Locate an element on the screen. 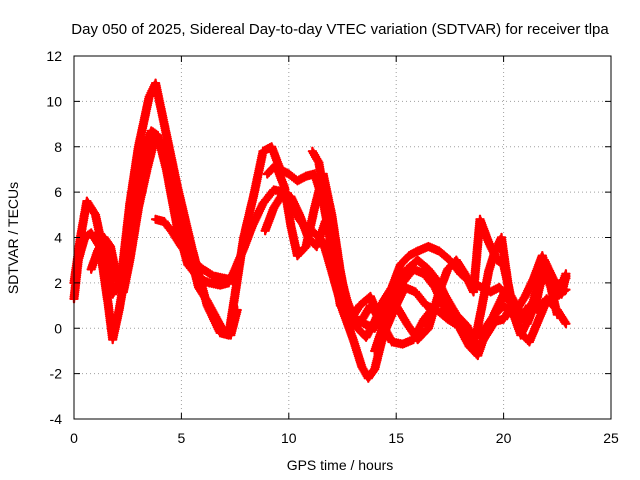  x-tick-label: 20 is located at coordinates (504, 438).